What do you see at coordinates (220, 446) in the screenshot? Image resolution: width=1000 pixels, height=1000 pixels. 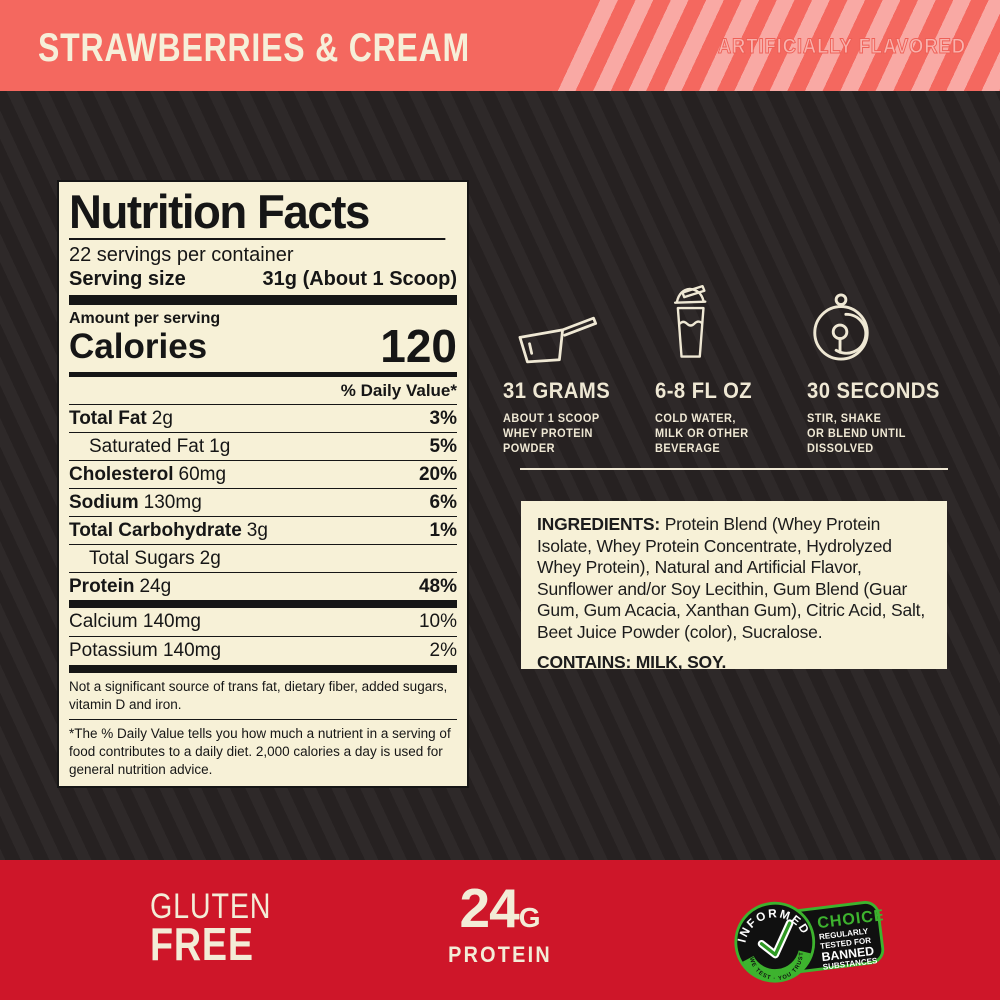 I see `nutrient-amount: 1g` at bounding box center [220, 446].